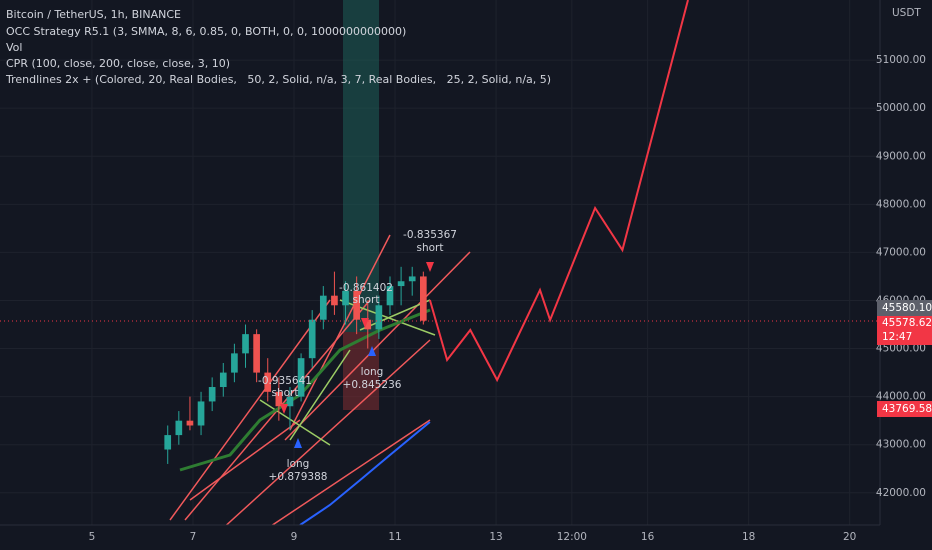 This screenshot has width=932, height=550. Describe the element at coordinates (907, 323) in the screenshot. I see `price-label: 45578.62` at that location.